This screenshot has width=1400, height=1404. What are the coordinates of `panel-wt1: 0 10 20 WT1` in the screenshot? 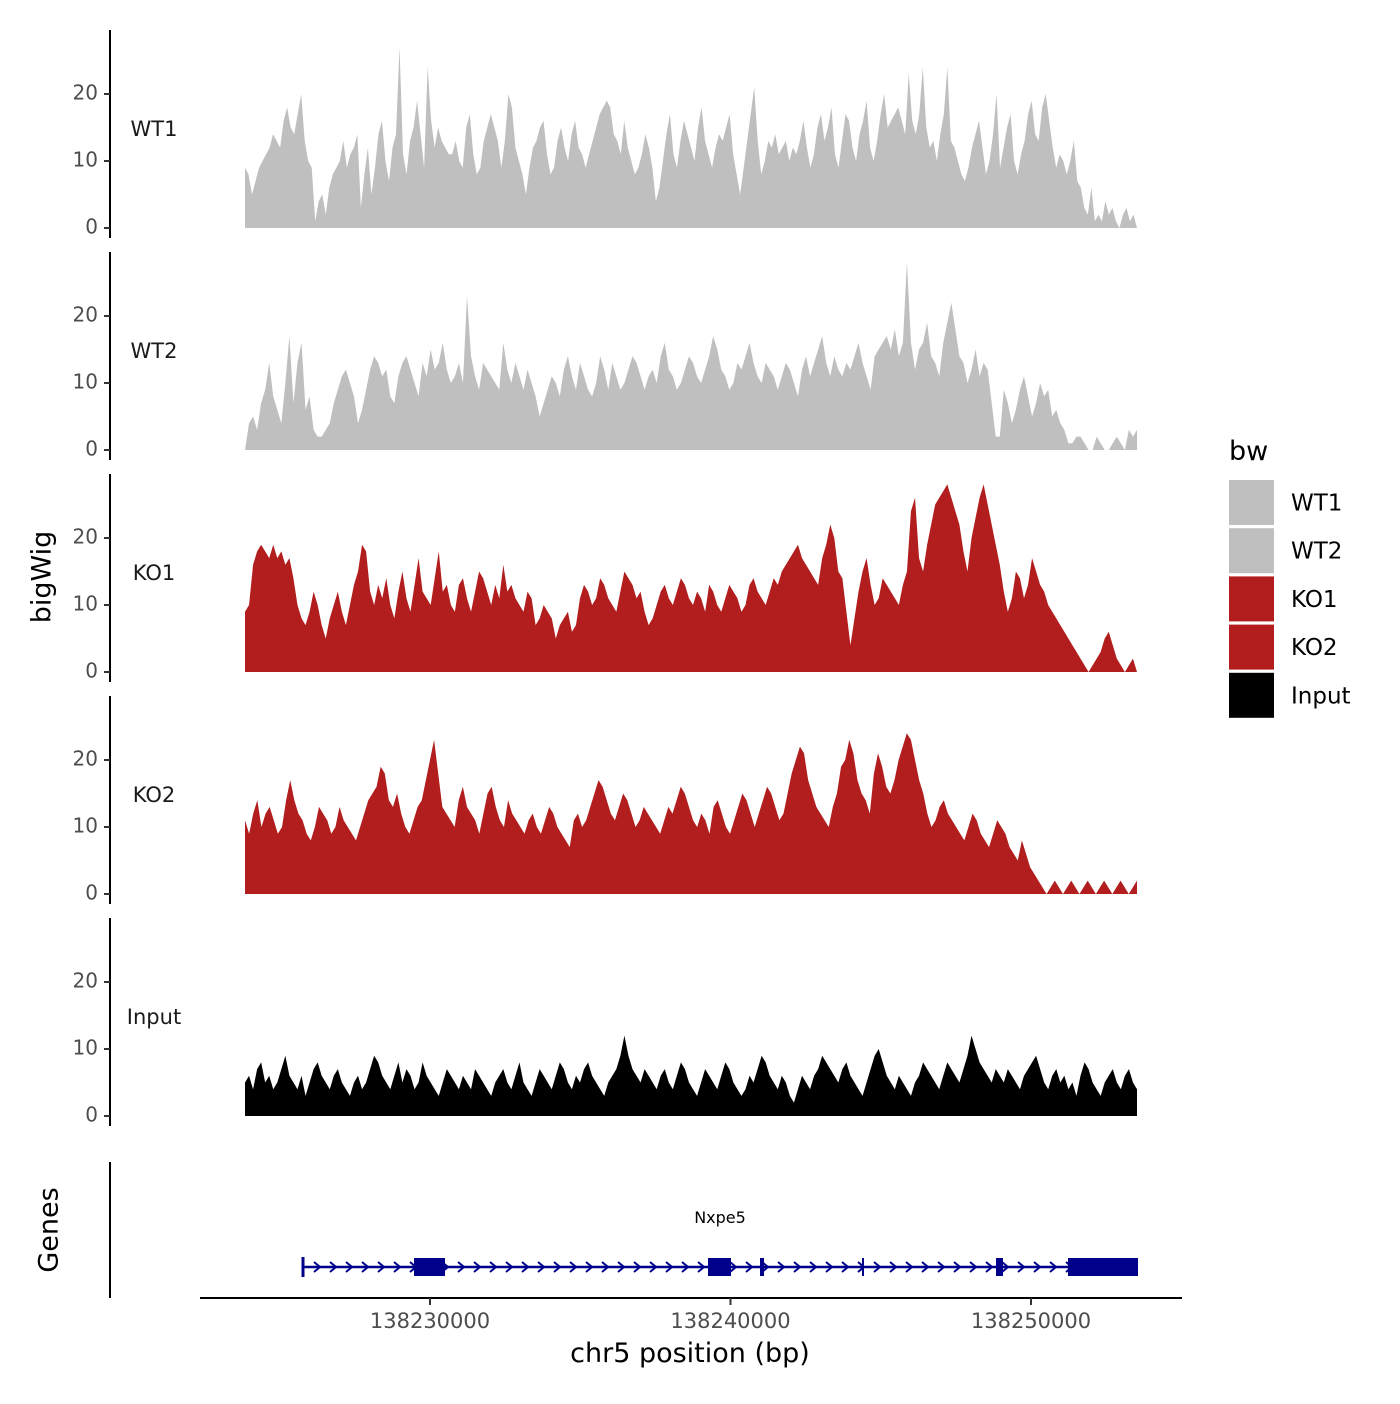 It's located at (605, 134).